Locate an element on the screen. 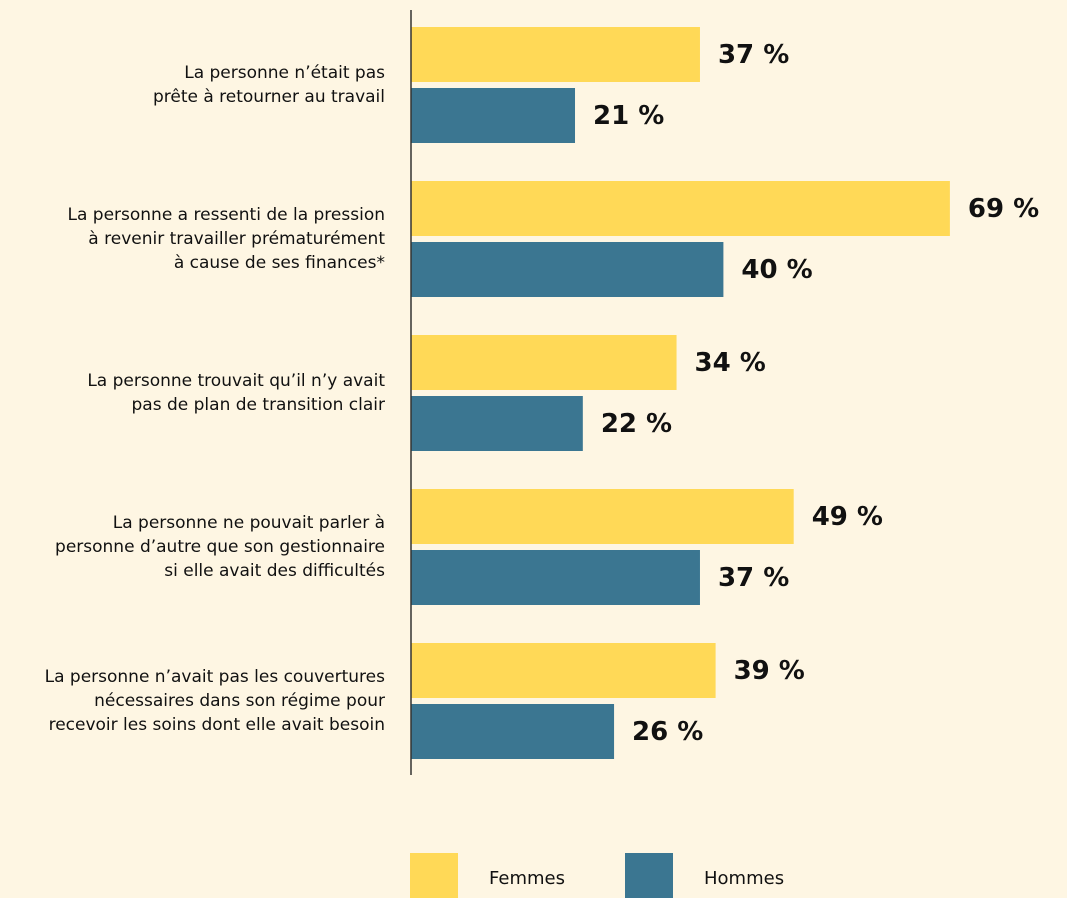 The height and width of the screenshot is (898, 1067). category-label: pas de plan de transition clair is located at coordinates (258, 405).